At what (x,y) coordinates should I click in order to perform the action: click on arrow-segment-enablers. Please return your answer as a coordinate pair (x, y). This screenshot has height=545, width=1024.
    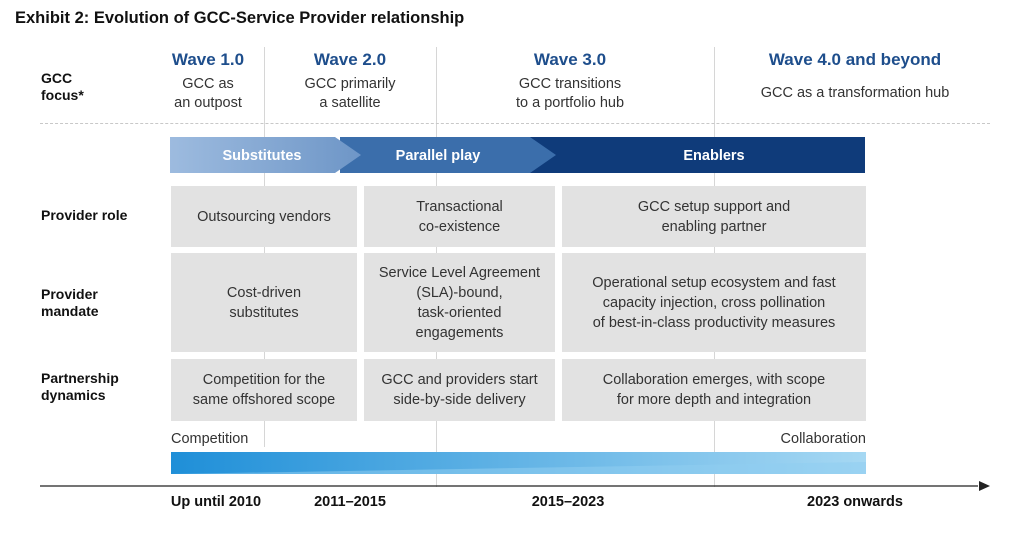
    Looking at the image, I should click on (697, 155).